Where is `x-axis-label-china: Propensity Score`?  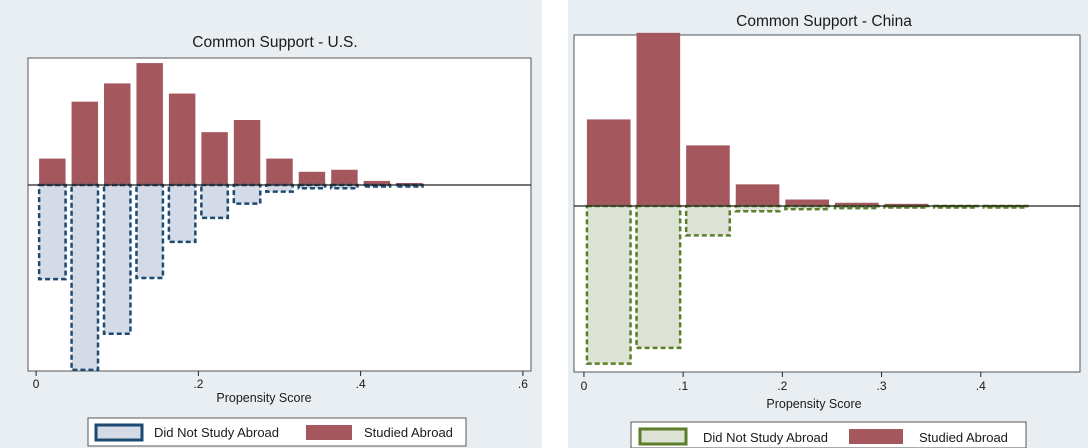
x-axis-label-china: Propensity Score is located at coordinates (813, 404).